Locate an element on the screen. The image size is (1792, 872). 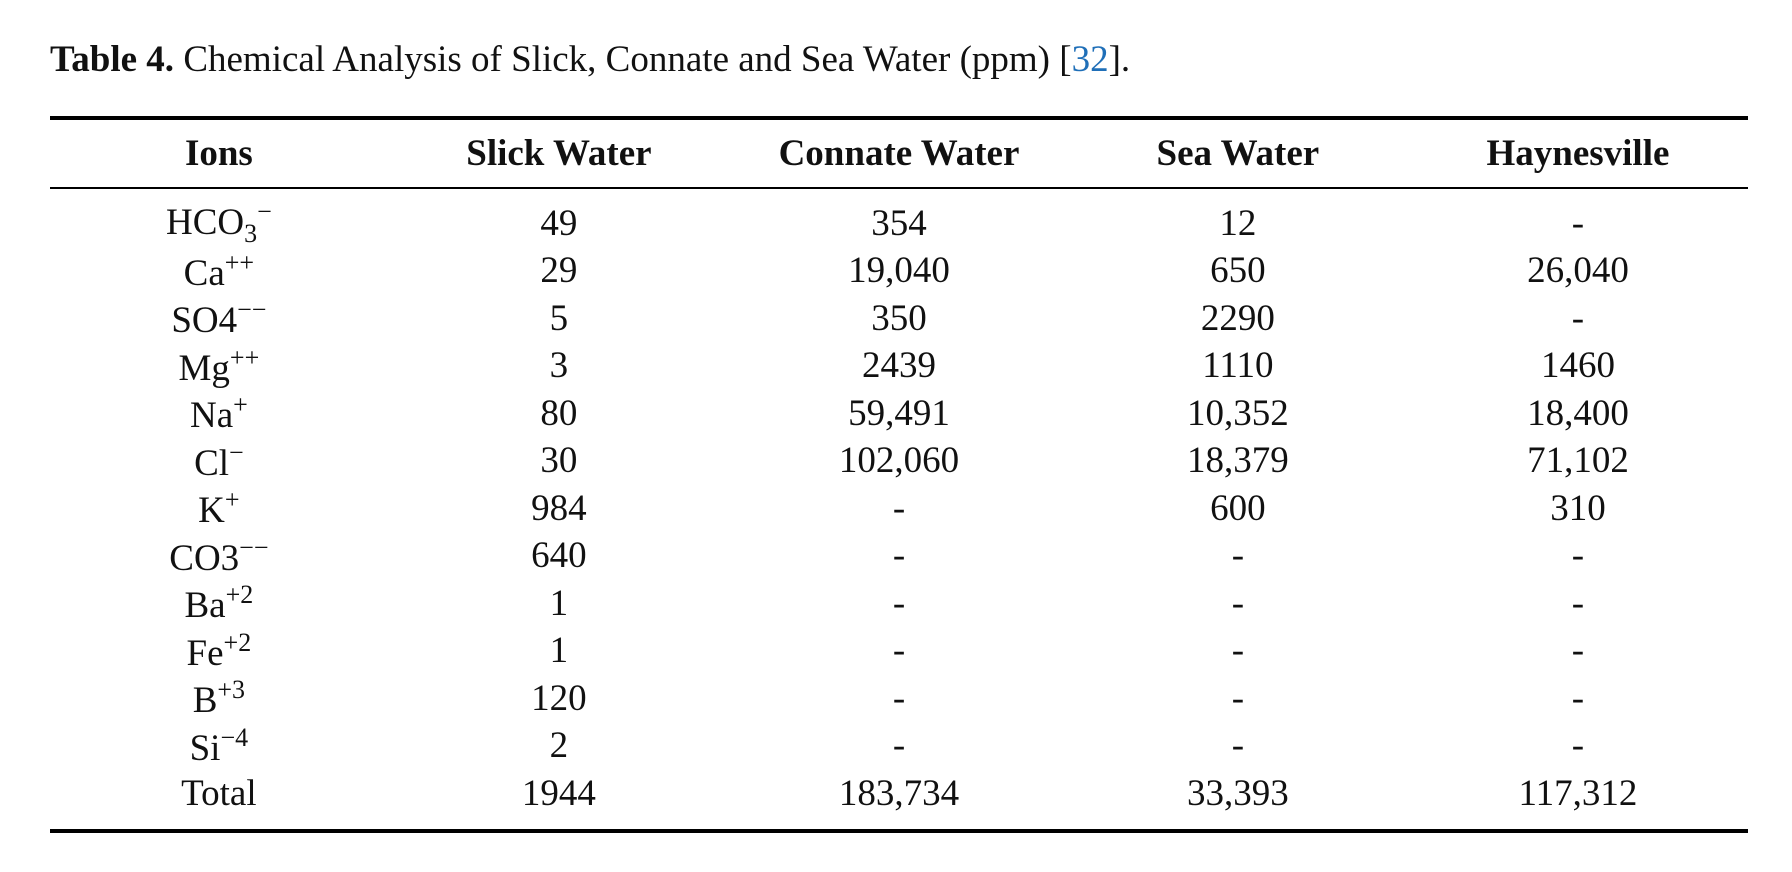
ion-name: Mg is located at coordinates (204, 368).